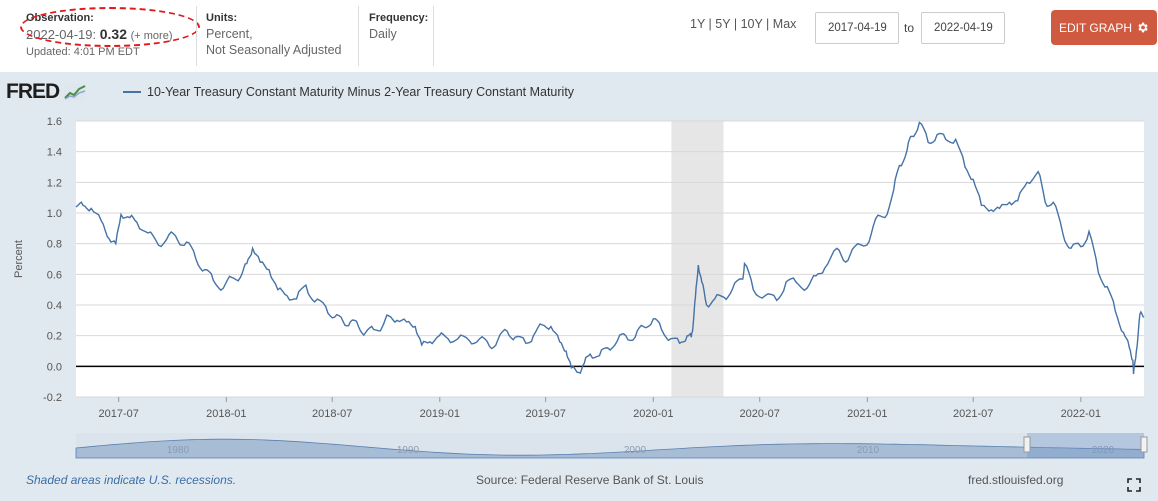 This screenshot has width=1158, height=501. I want to click on navigator-right-handle, so click(1144, 444).